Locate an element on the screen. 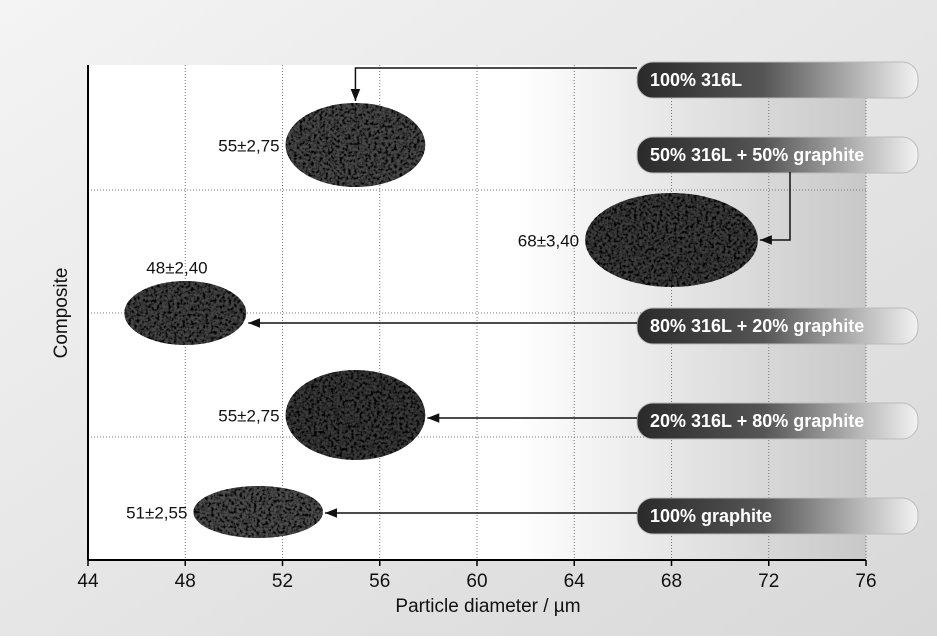  x-tick-label: 52 is located at coordinates (282, 581).